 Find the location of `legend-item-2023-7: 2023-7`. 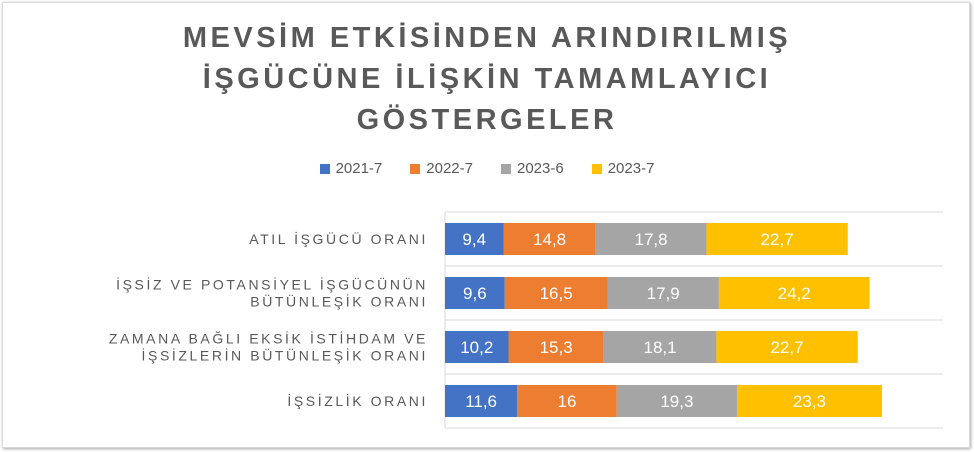

legend-item-2023-7: 2023-7 is located at coordinates (623, 168).